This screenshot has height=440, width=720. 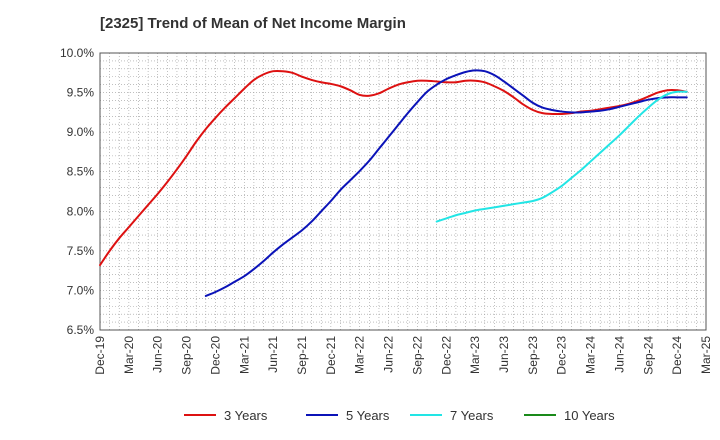 What do you see at coordinates (81, 251) in the screenshot?
I see `y-tick-label: 7.5%` at bounding box center [81, 251].